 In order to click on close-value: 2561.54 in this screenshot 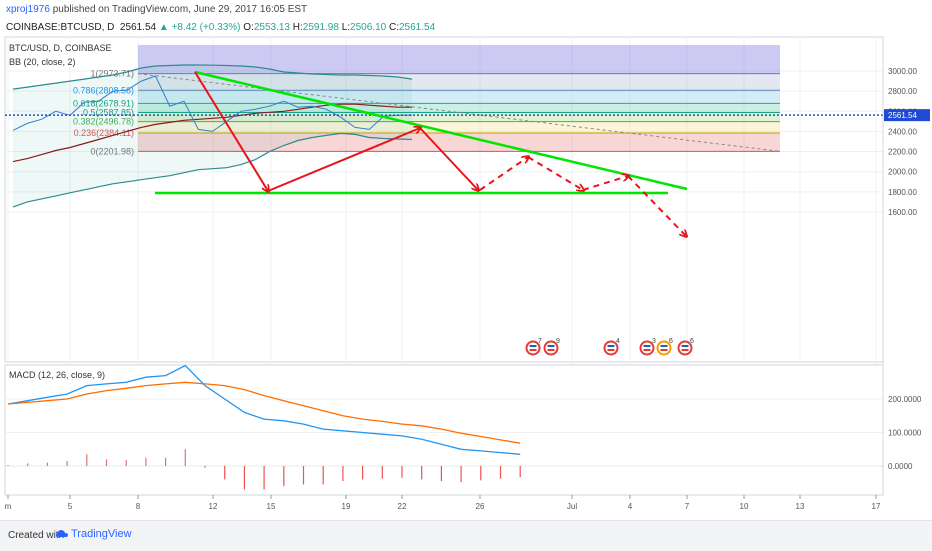, I will do `click(417, 27)`.